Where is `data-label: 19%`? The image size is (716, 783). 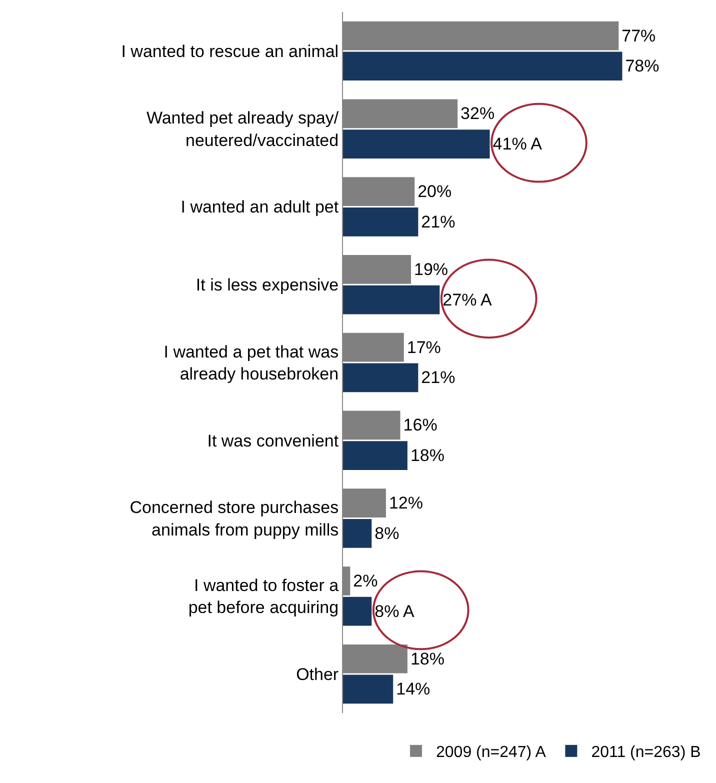
data-label: 19% is located at coordinates (431, 269).